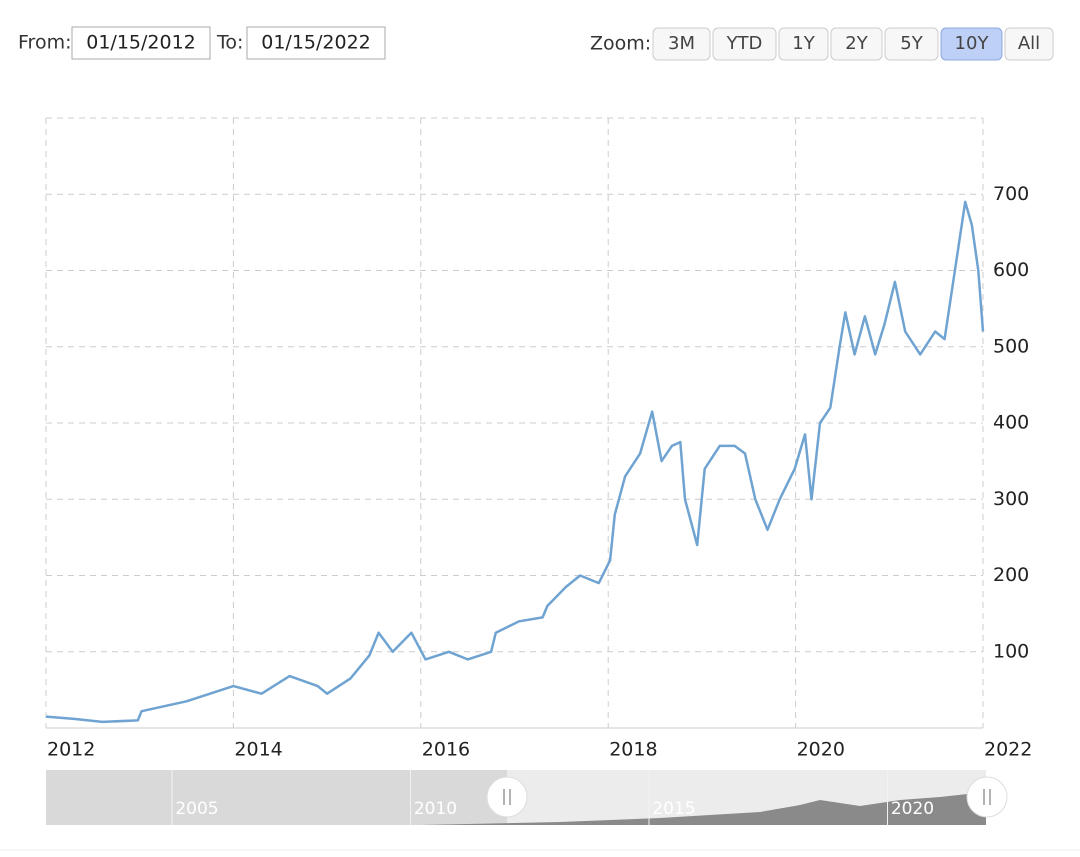 This screenshot has height=857, width=1080. I want to click on y-tick-label: 100, so click(1011, 651).